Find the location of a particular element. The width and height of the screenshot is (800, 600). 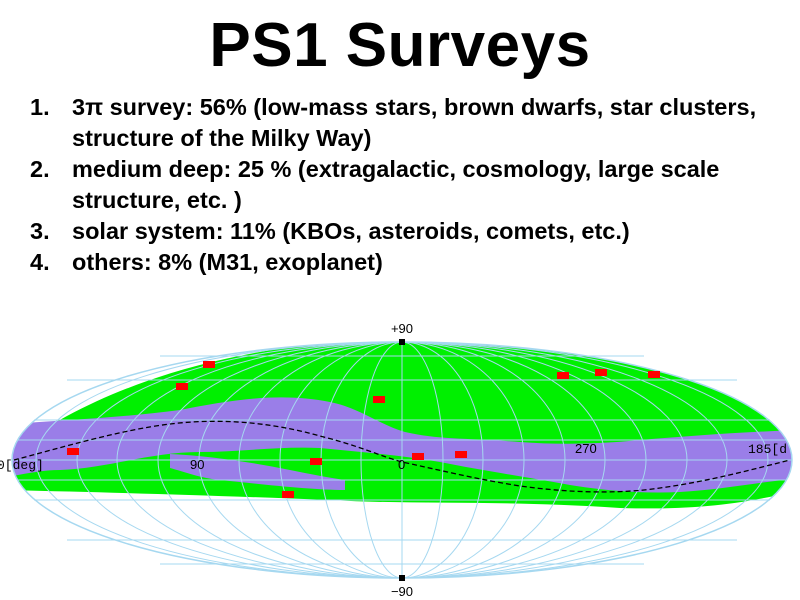

milky-way-band-lower is located at coordinates (257, 472).